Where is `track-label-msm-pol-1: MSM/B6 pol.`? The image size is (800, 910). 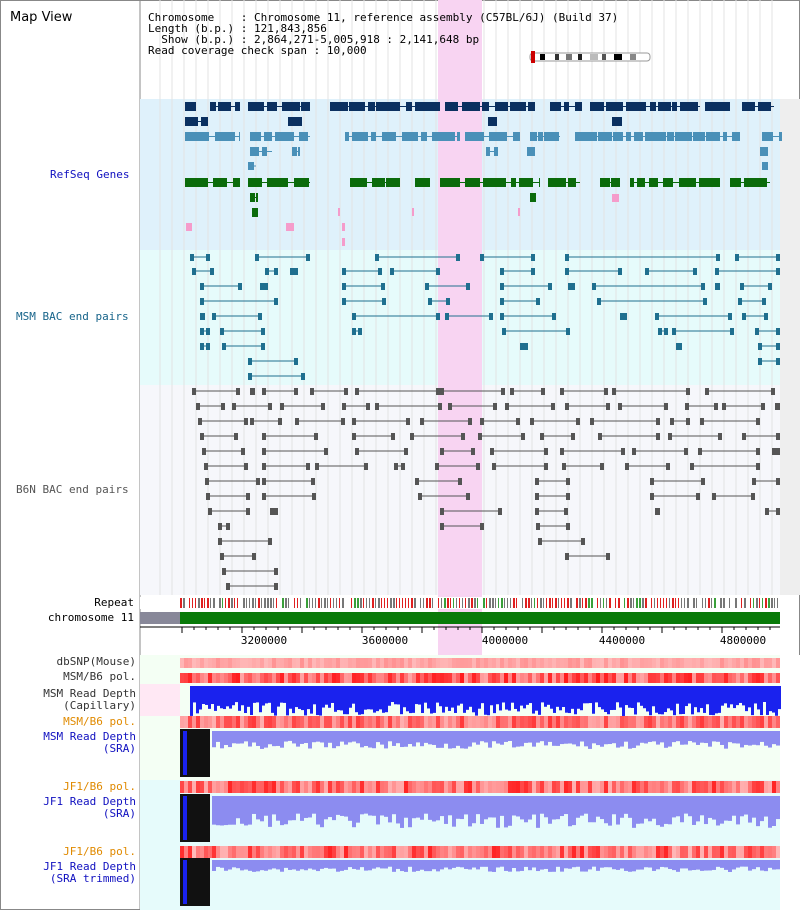
track-label-msm-pol-1: MSM/B6 pol. is located at coordinates (99, 676).